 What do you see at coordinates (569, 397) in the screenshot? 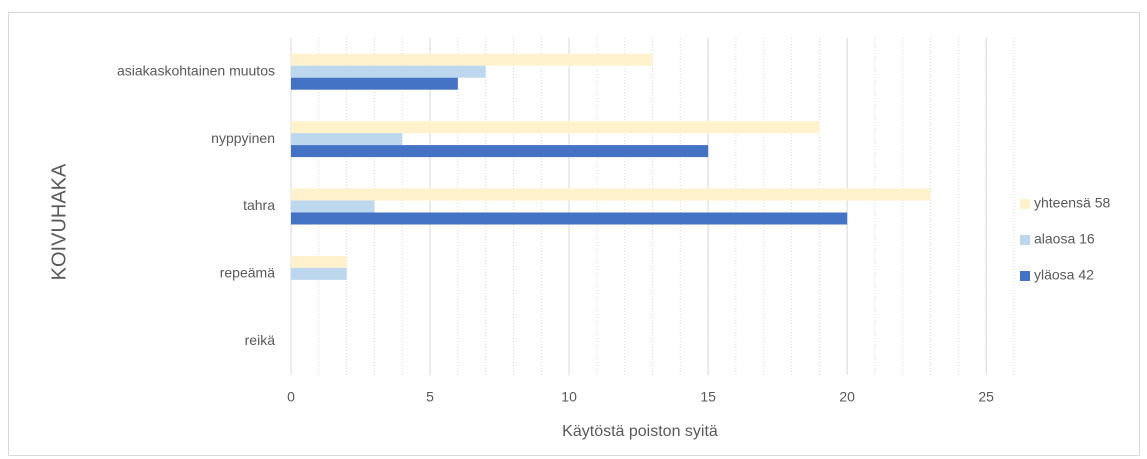
I see `x-tick-label: 10` at bounding box center [569, 397].